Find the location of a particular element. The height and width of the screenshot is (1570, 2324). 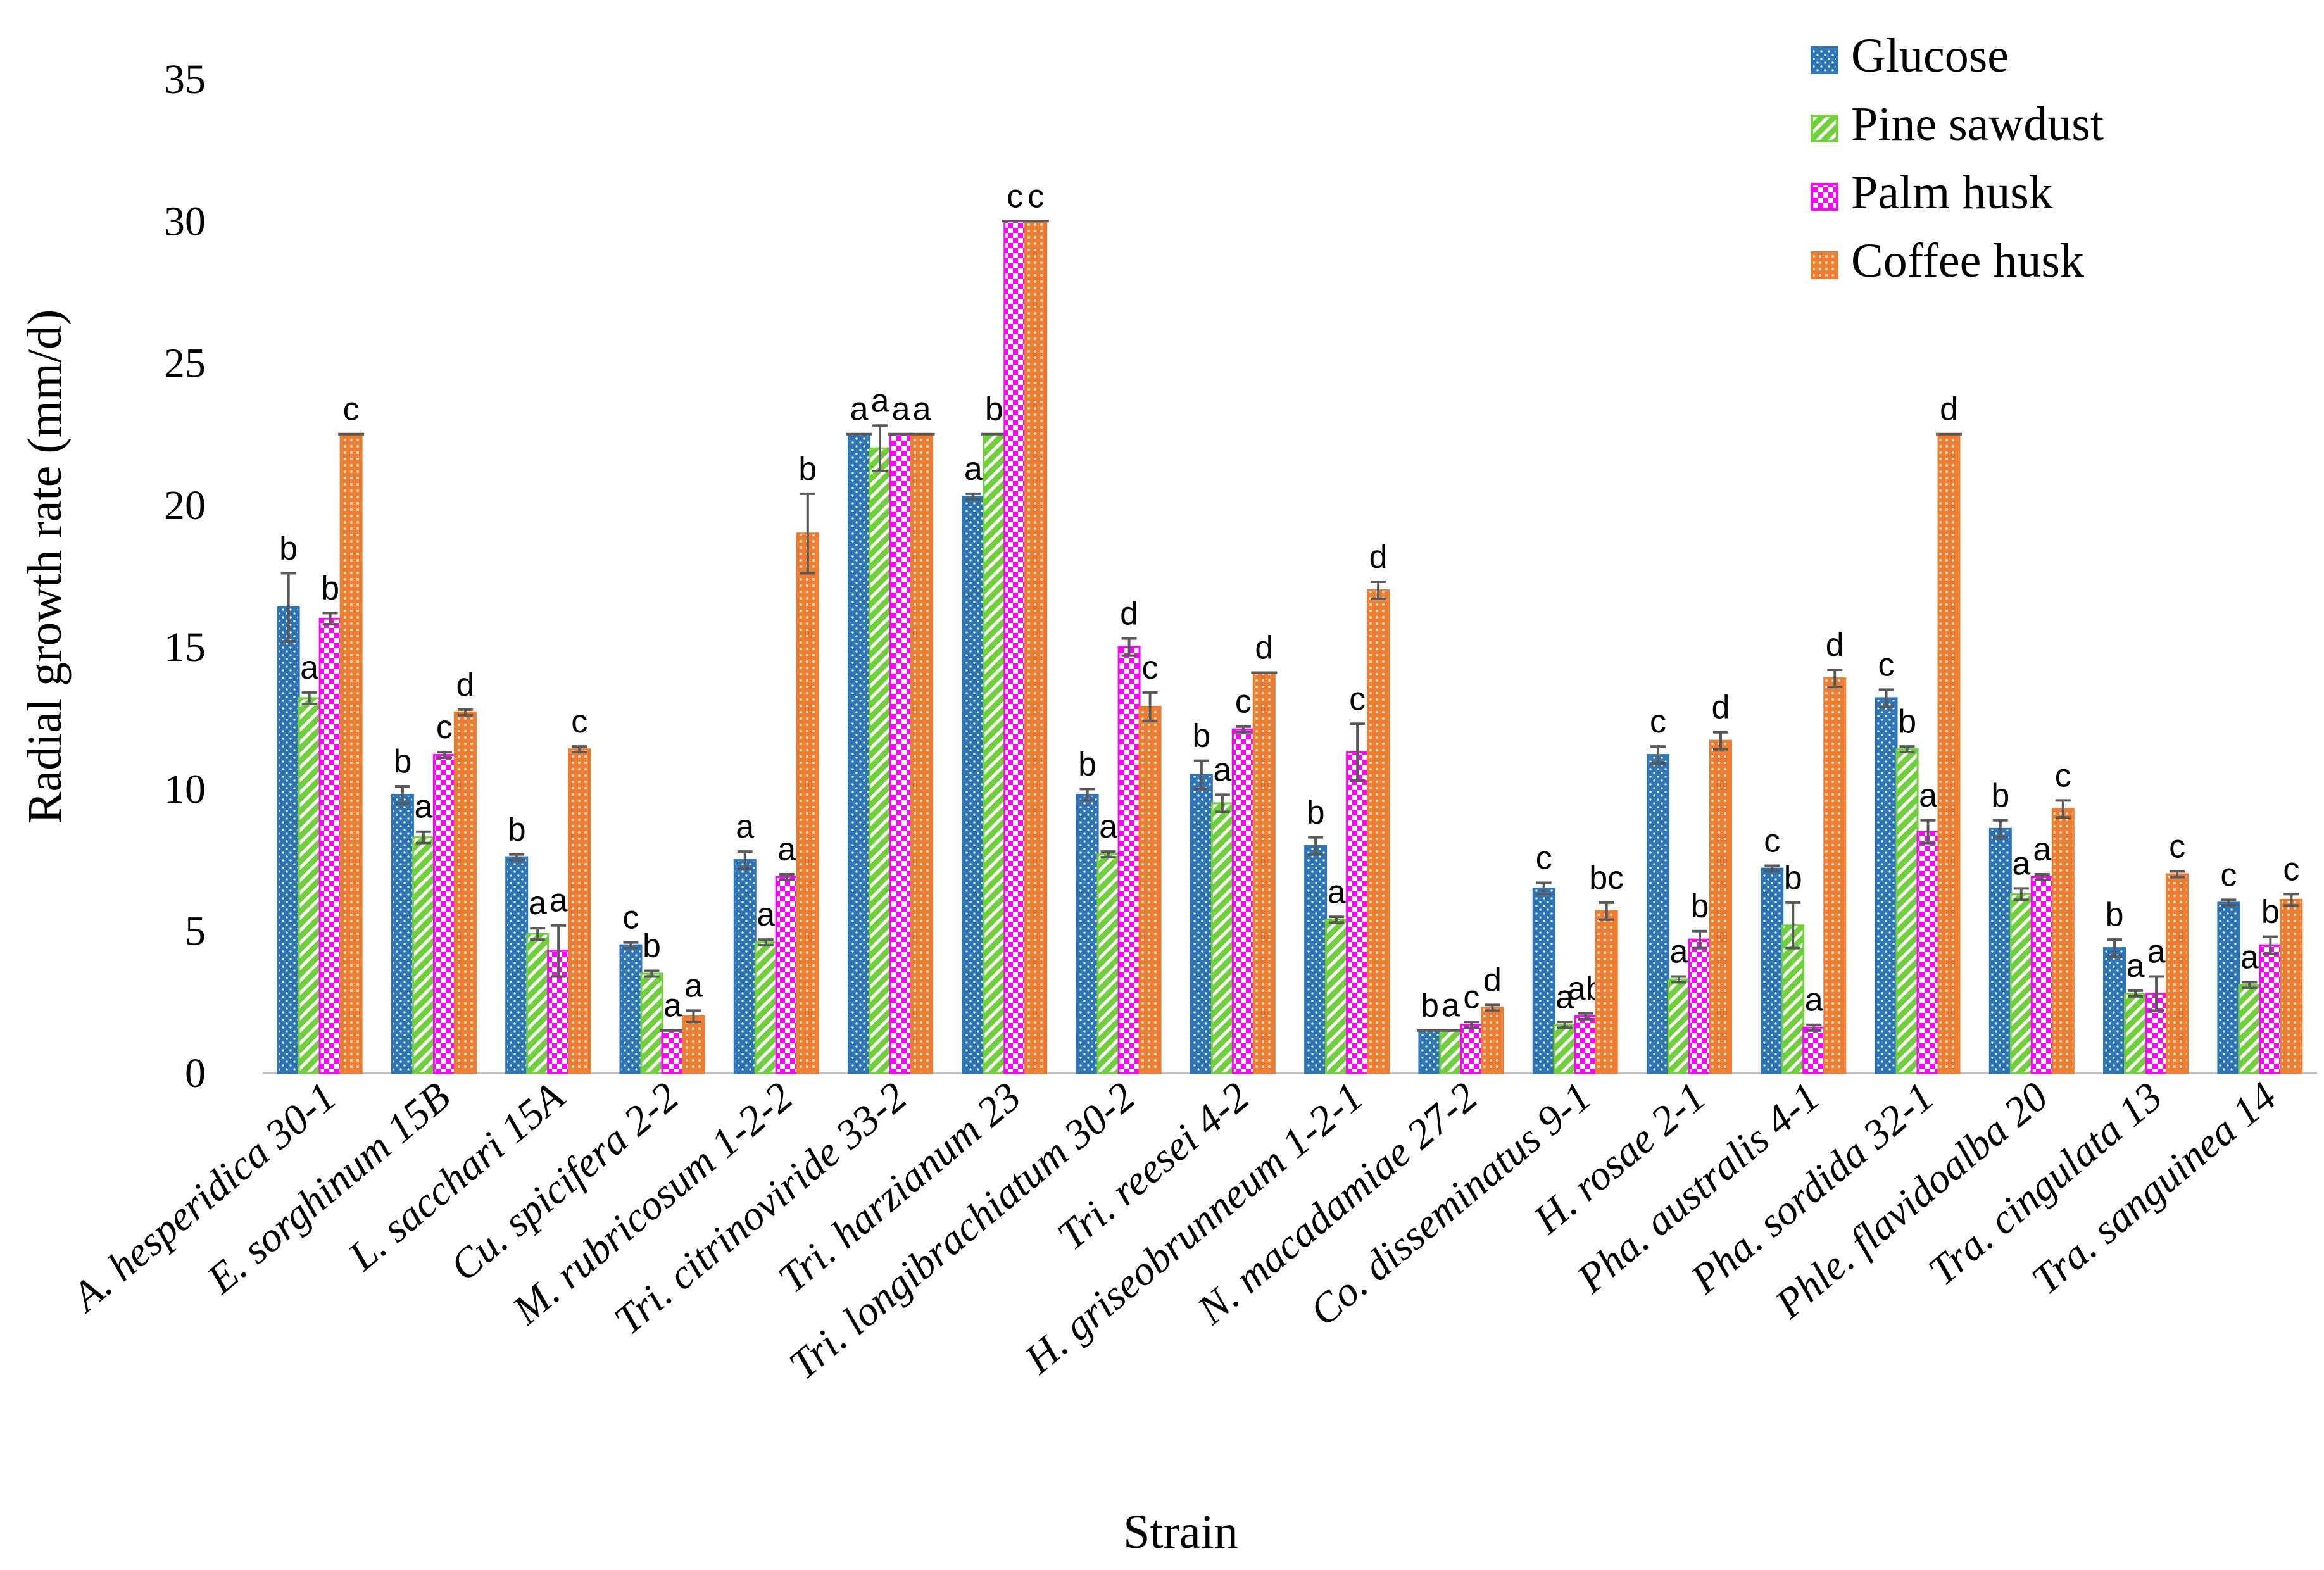

bar-group: ab c c is located at coordinates (1005, 626).